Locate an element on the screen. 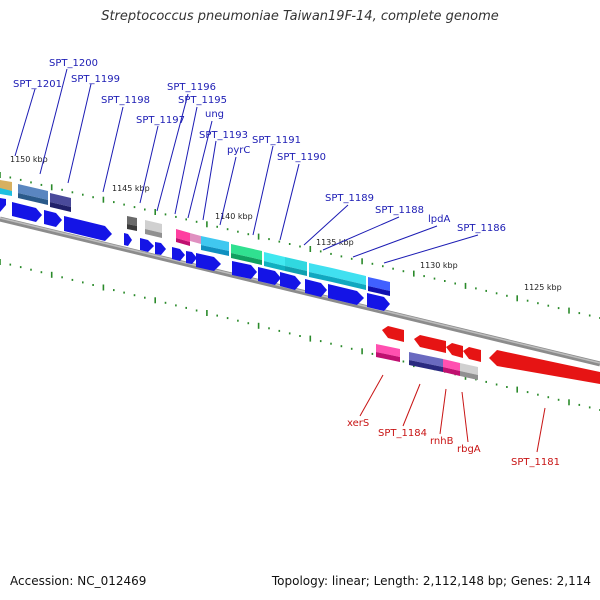 The width and height of the screenshot is (600, 600). gene-label: SPT_1181 is located at coordinates (535, 462).